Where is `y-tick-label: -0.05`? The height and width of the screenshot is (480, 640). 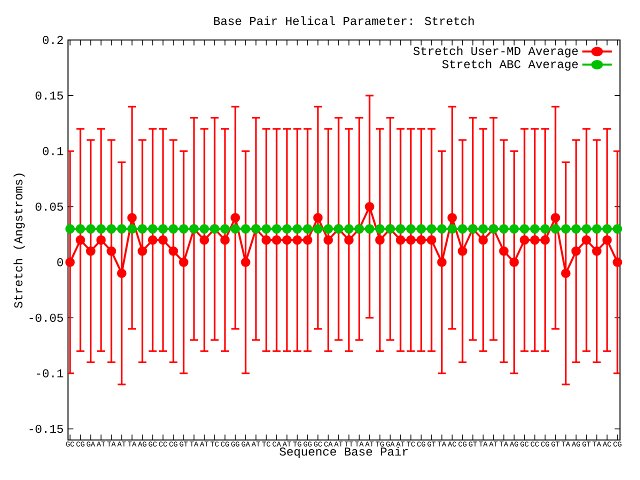 y-tick-label: -0.05 is located at coordinates (46, 318).